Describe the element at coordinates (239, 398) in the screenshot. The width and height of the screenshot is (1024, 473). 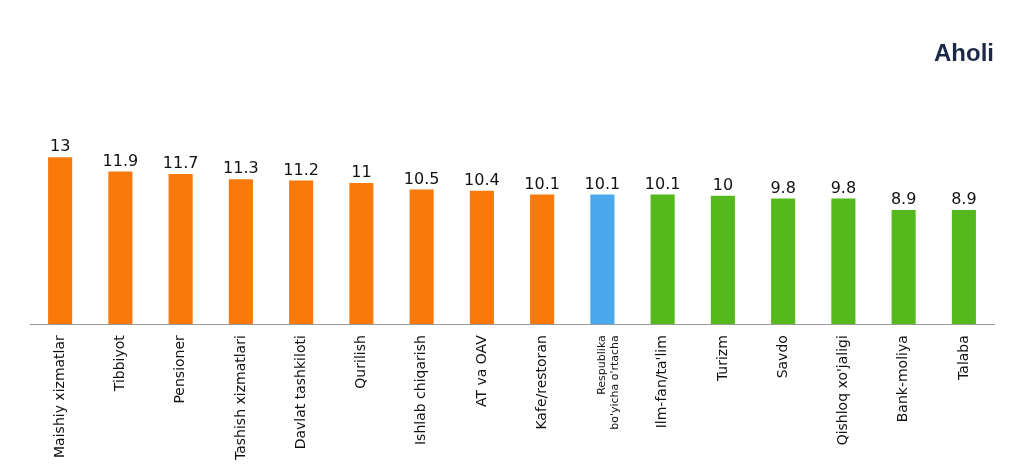
I see `x-tick-label: Tashish xizmatlari` at that location.